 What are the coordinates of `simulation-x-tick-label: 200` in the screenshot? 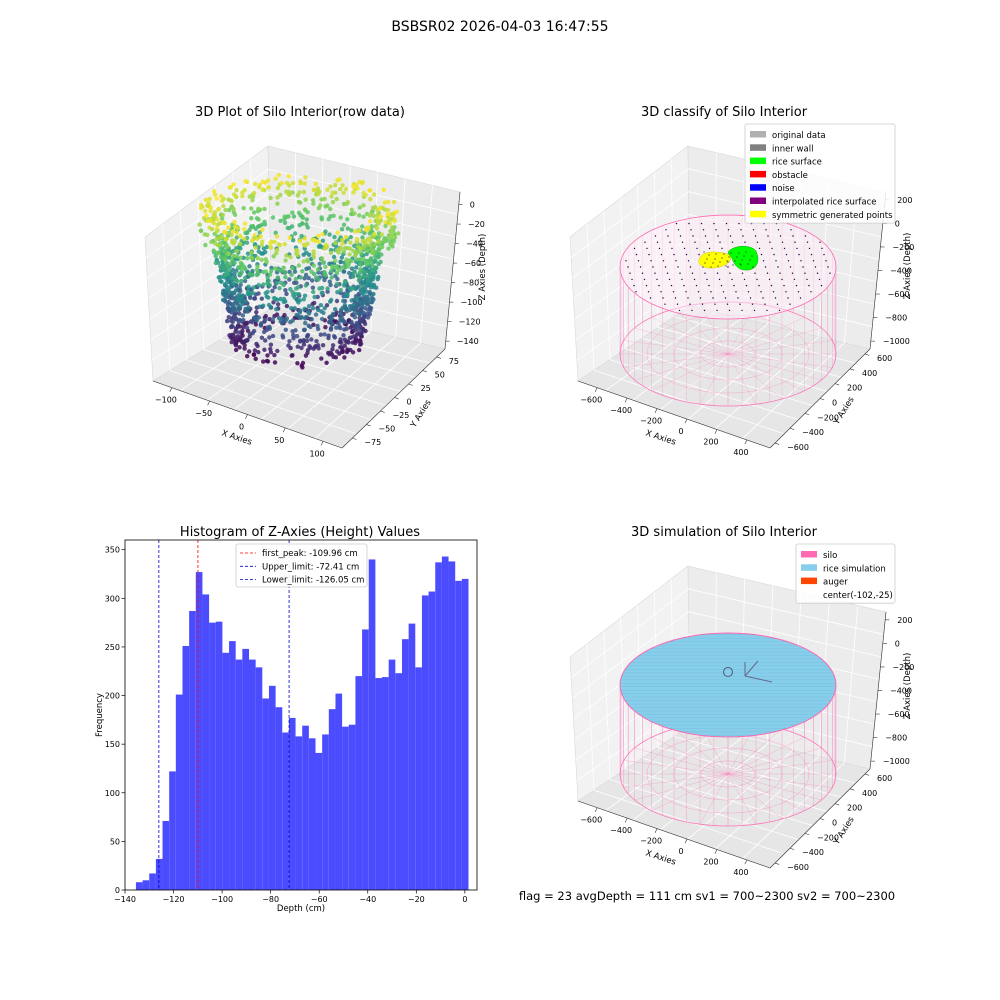 It's located at (710, 862).